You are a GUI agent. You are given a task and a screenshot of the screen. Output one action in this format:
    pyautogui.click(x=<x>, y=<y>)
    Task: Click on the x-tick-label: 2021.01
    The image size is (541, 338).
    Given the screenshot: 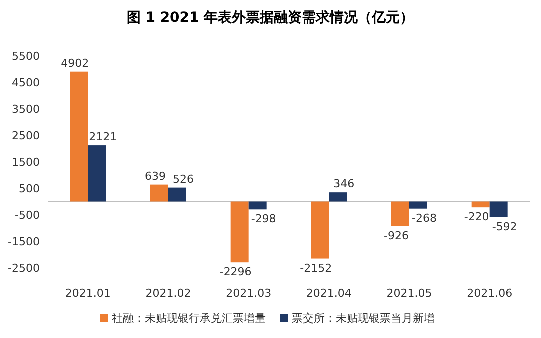 What is the action you would take?
    pyautogui.click(x=88, y=293)
    